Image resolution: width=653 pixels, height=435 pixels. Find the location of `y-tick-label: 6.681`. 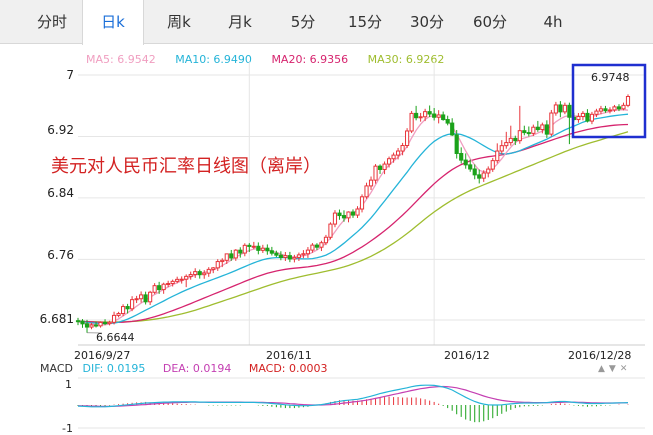

y-tick-label: 6.681 is located at coordinates (37, 319).